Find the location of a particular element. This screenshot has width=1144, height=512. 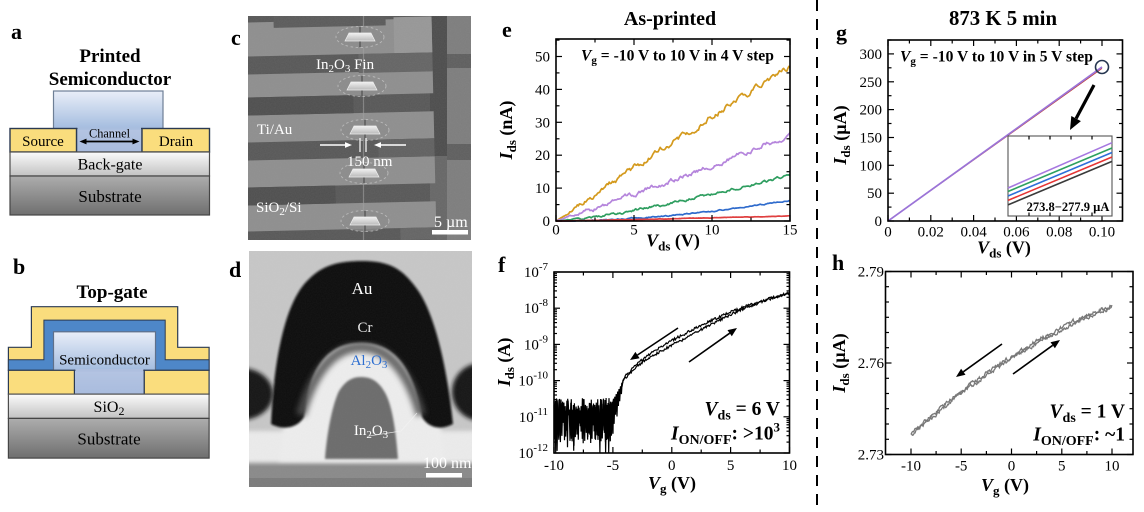

svg-text: 300 is located at coordinates (871, 55).